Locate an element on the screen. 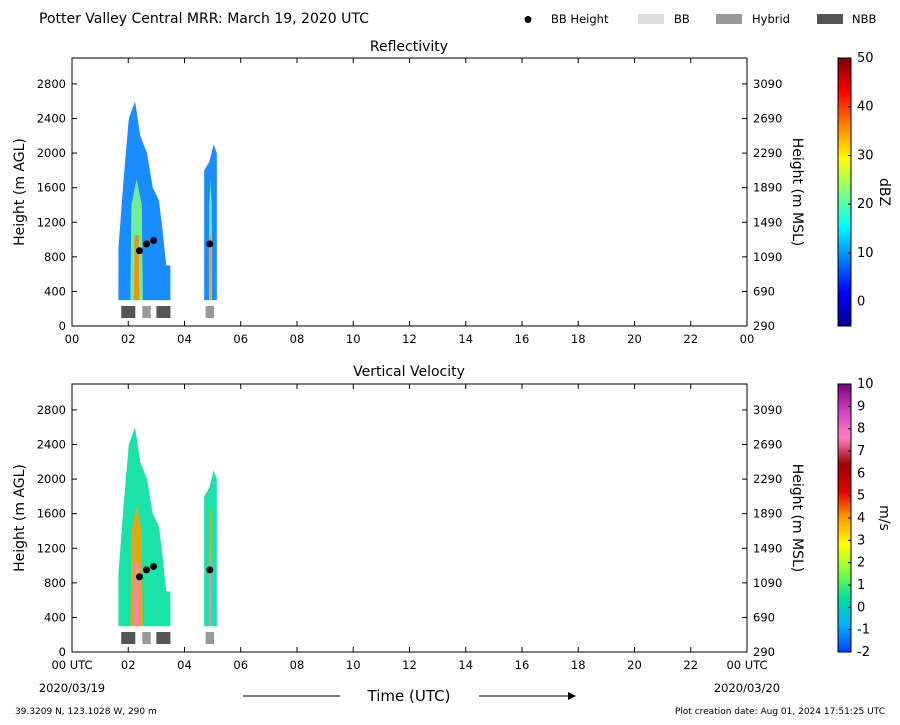 The image size is (900, 725). reflectivity-x-tick-label: 14 is located at coordinates (465, 339).